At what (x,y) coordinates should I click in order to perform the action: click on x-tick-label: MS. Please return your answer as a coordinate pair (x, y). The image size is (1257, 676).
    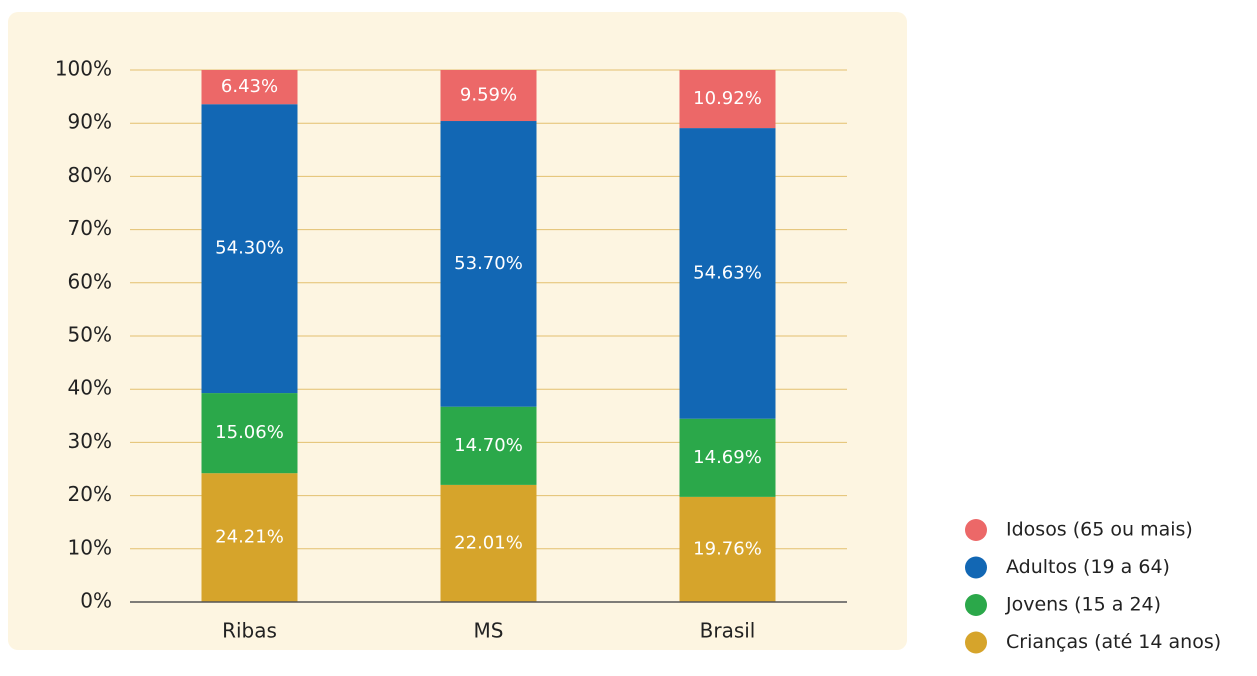
    Looking at the image, I should click on (489, 631).